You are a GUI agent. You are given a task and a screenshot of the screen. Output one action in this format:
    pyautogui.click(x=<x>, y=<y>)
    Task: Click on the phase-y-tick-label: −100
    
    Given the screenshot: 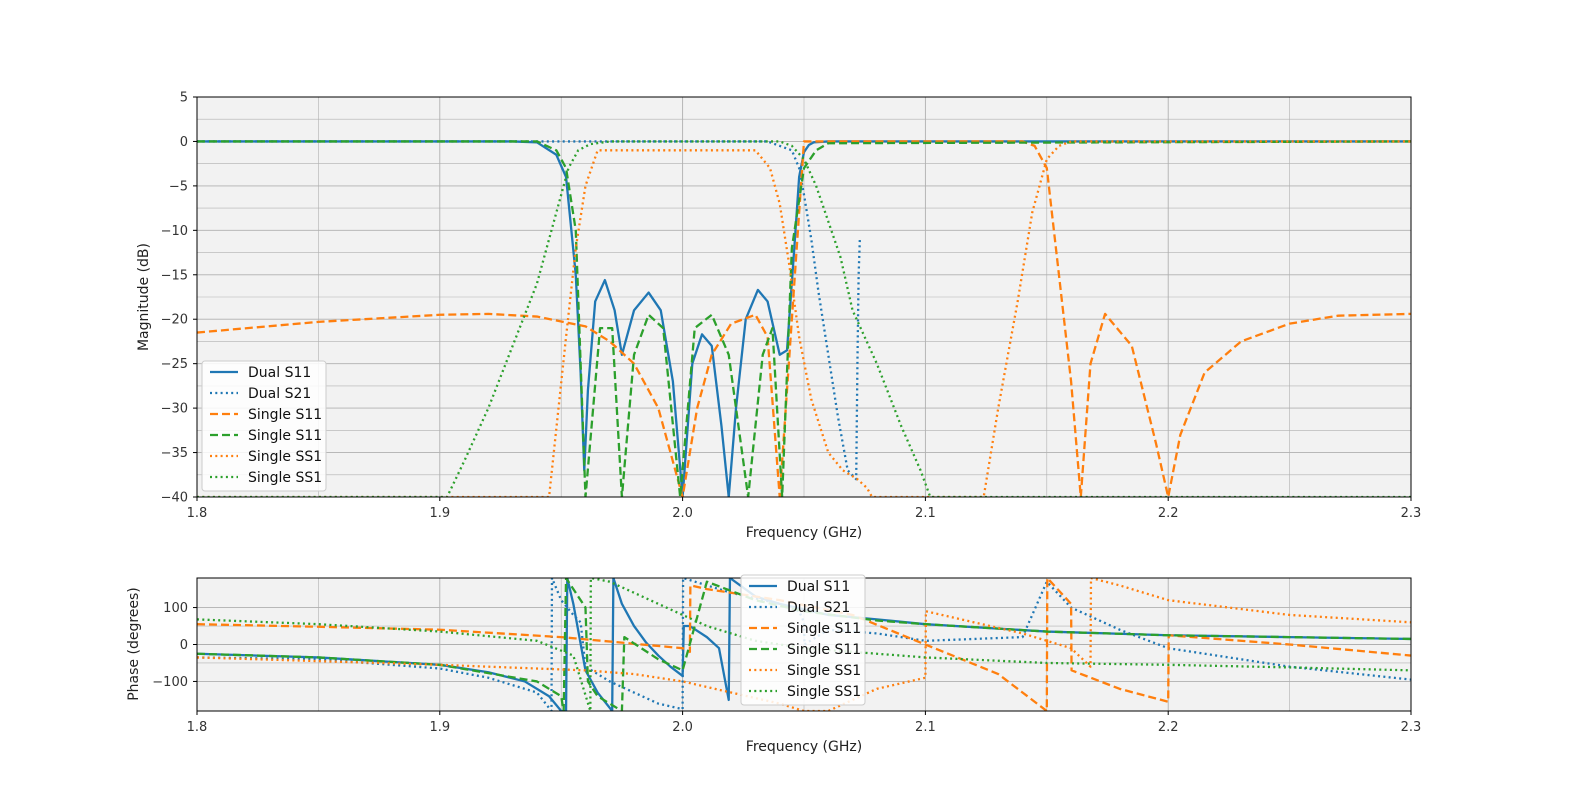 What is the action you would take?
    pyautogui.click(x=170, y=682)
    